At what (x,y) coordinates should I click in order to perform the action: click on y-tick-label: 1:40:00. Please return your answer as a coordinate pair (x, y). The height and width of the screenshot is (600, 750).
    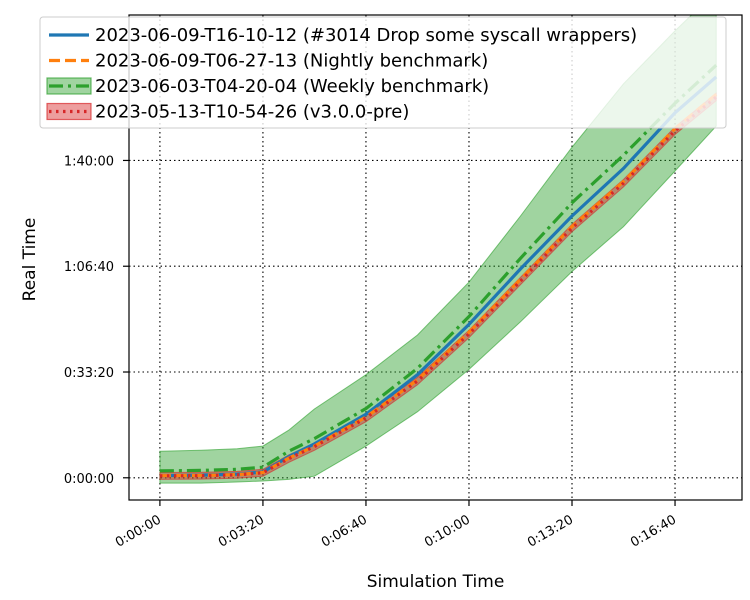
    Looking at the image, I should click on (89, 161).